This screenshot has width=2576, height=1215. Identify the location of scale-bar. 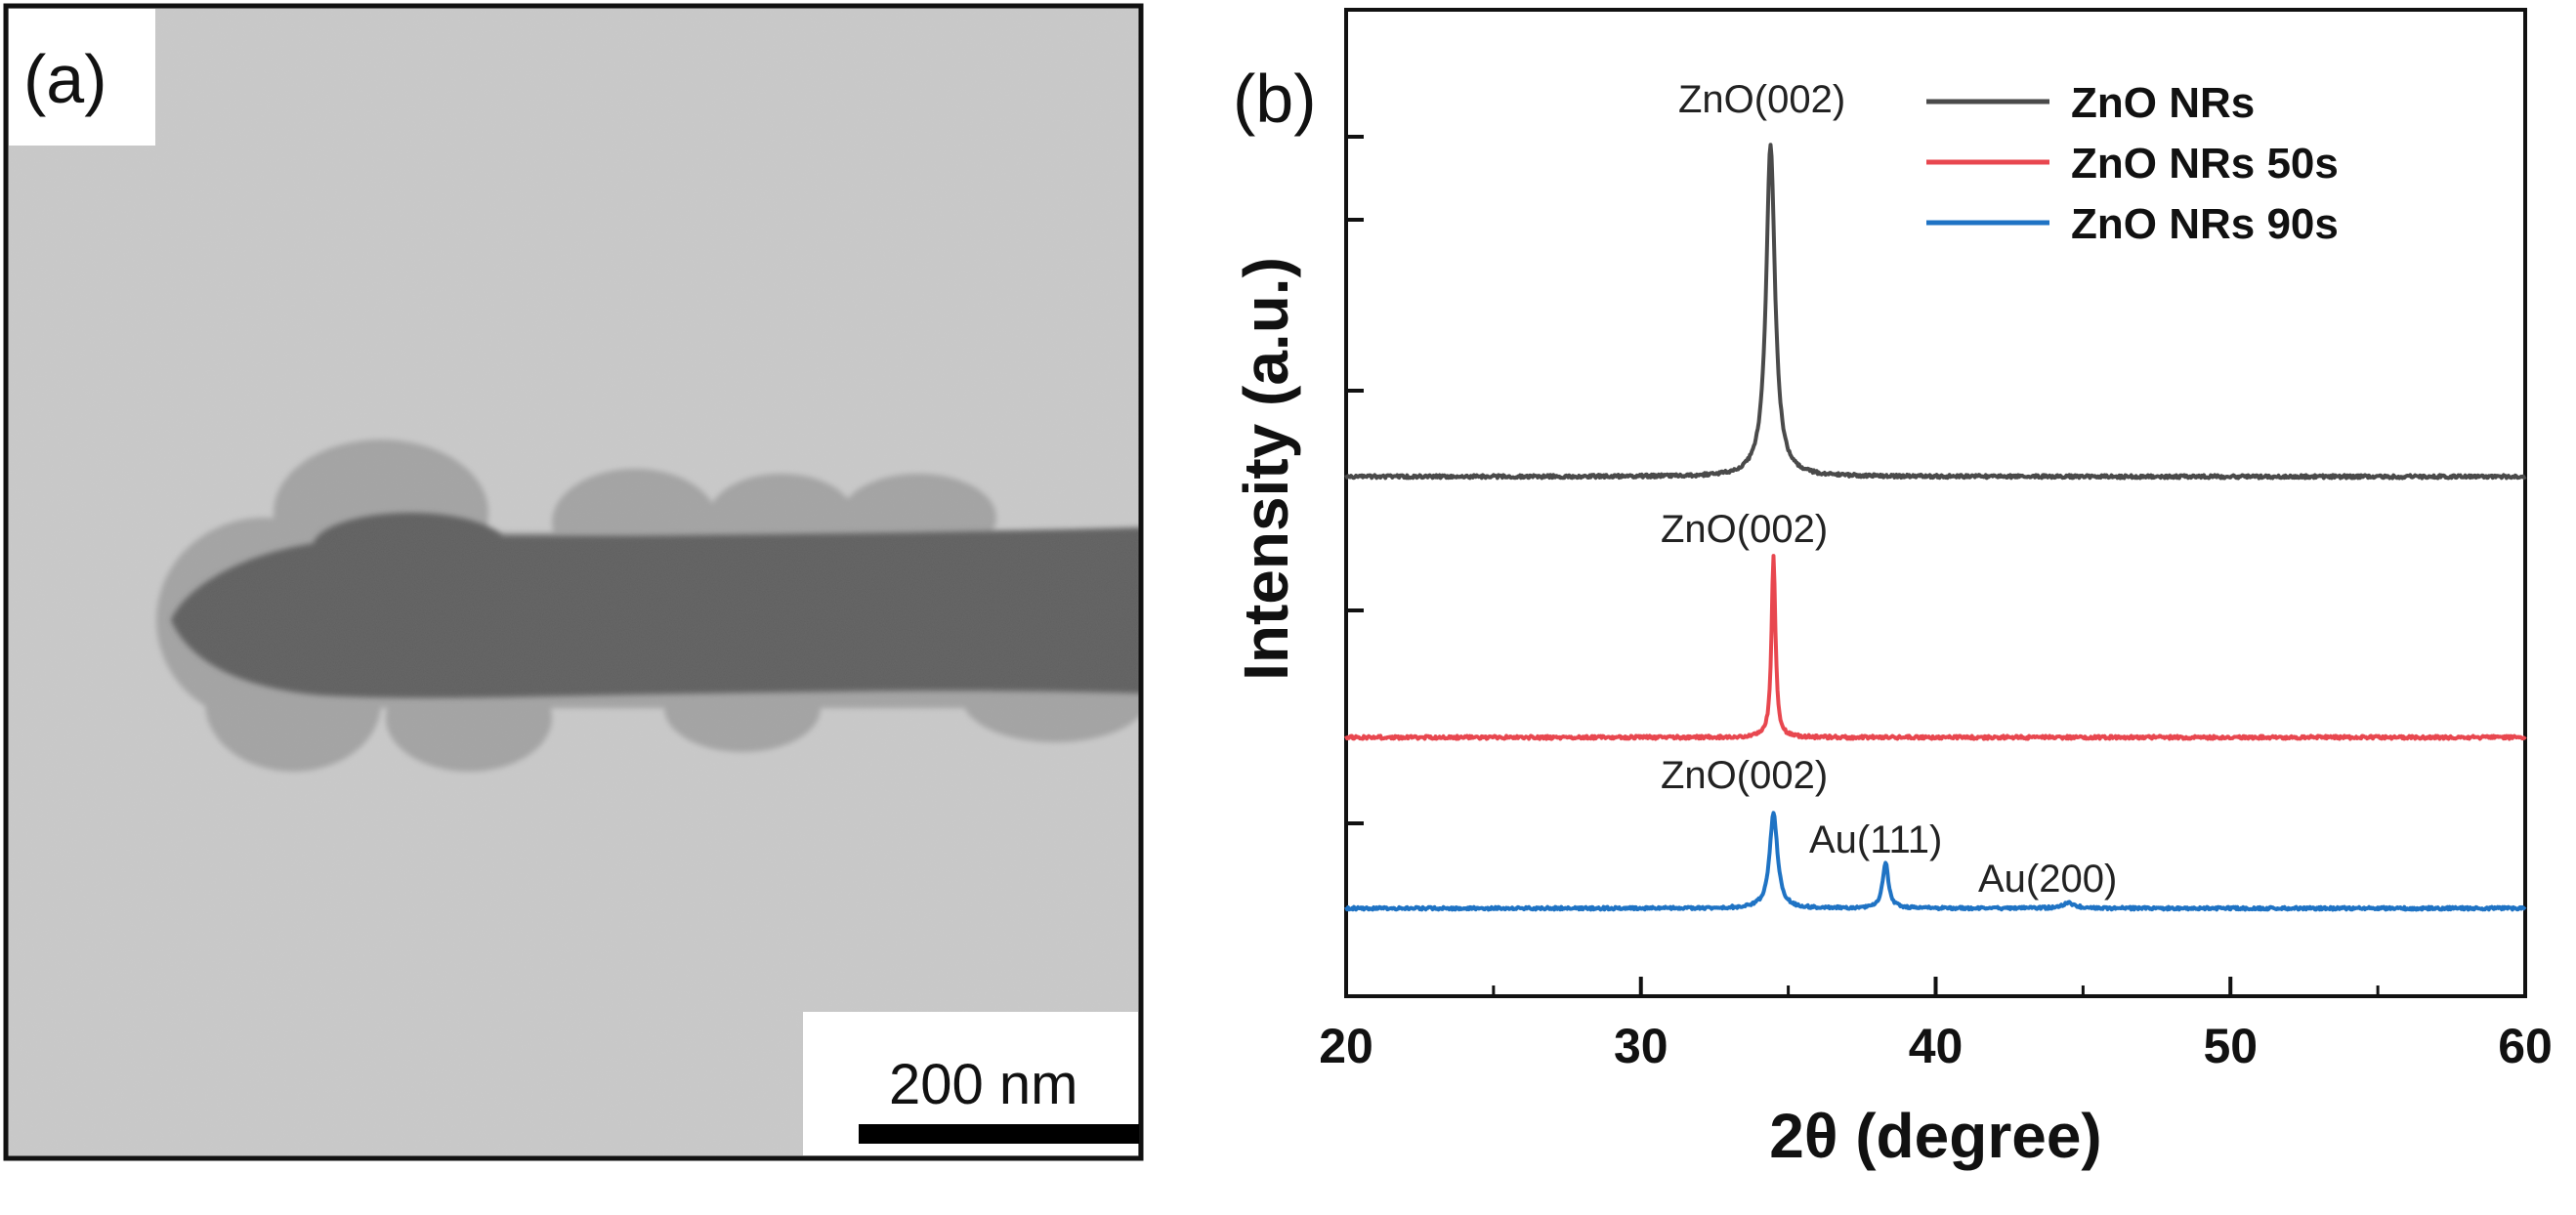
(999, 1134).